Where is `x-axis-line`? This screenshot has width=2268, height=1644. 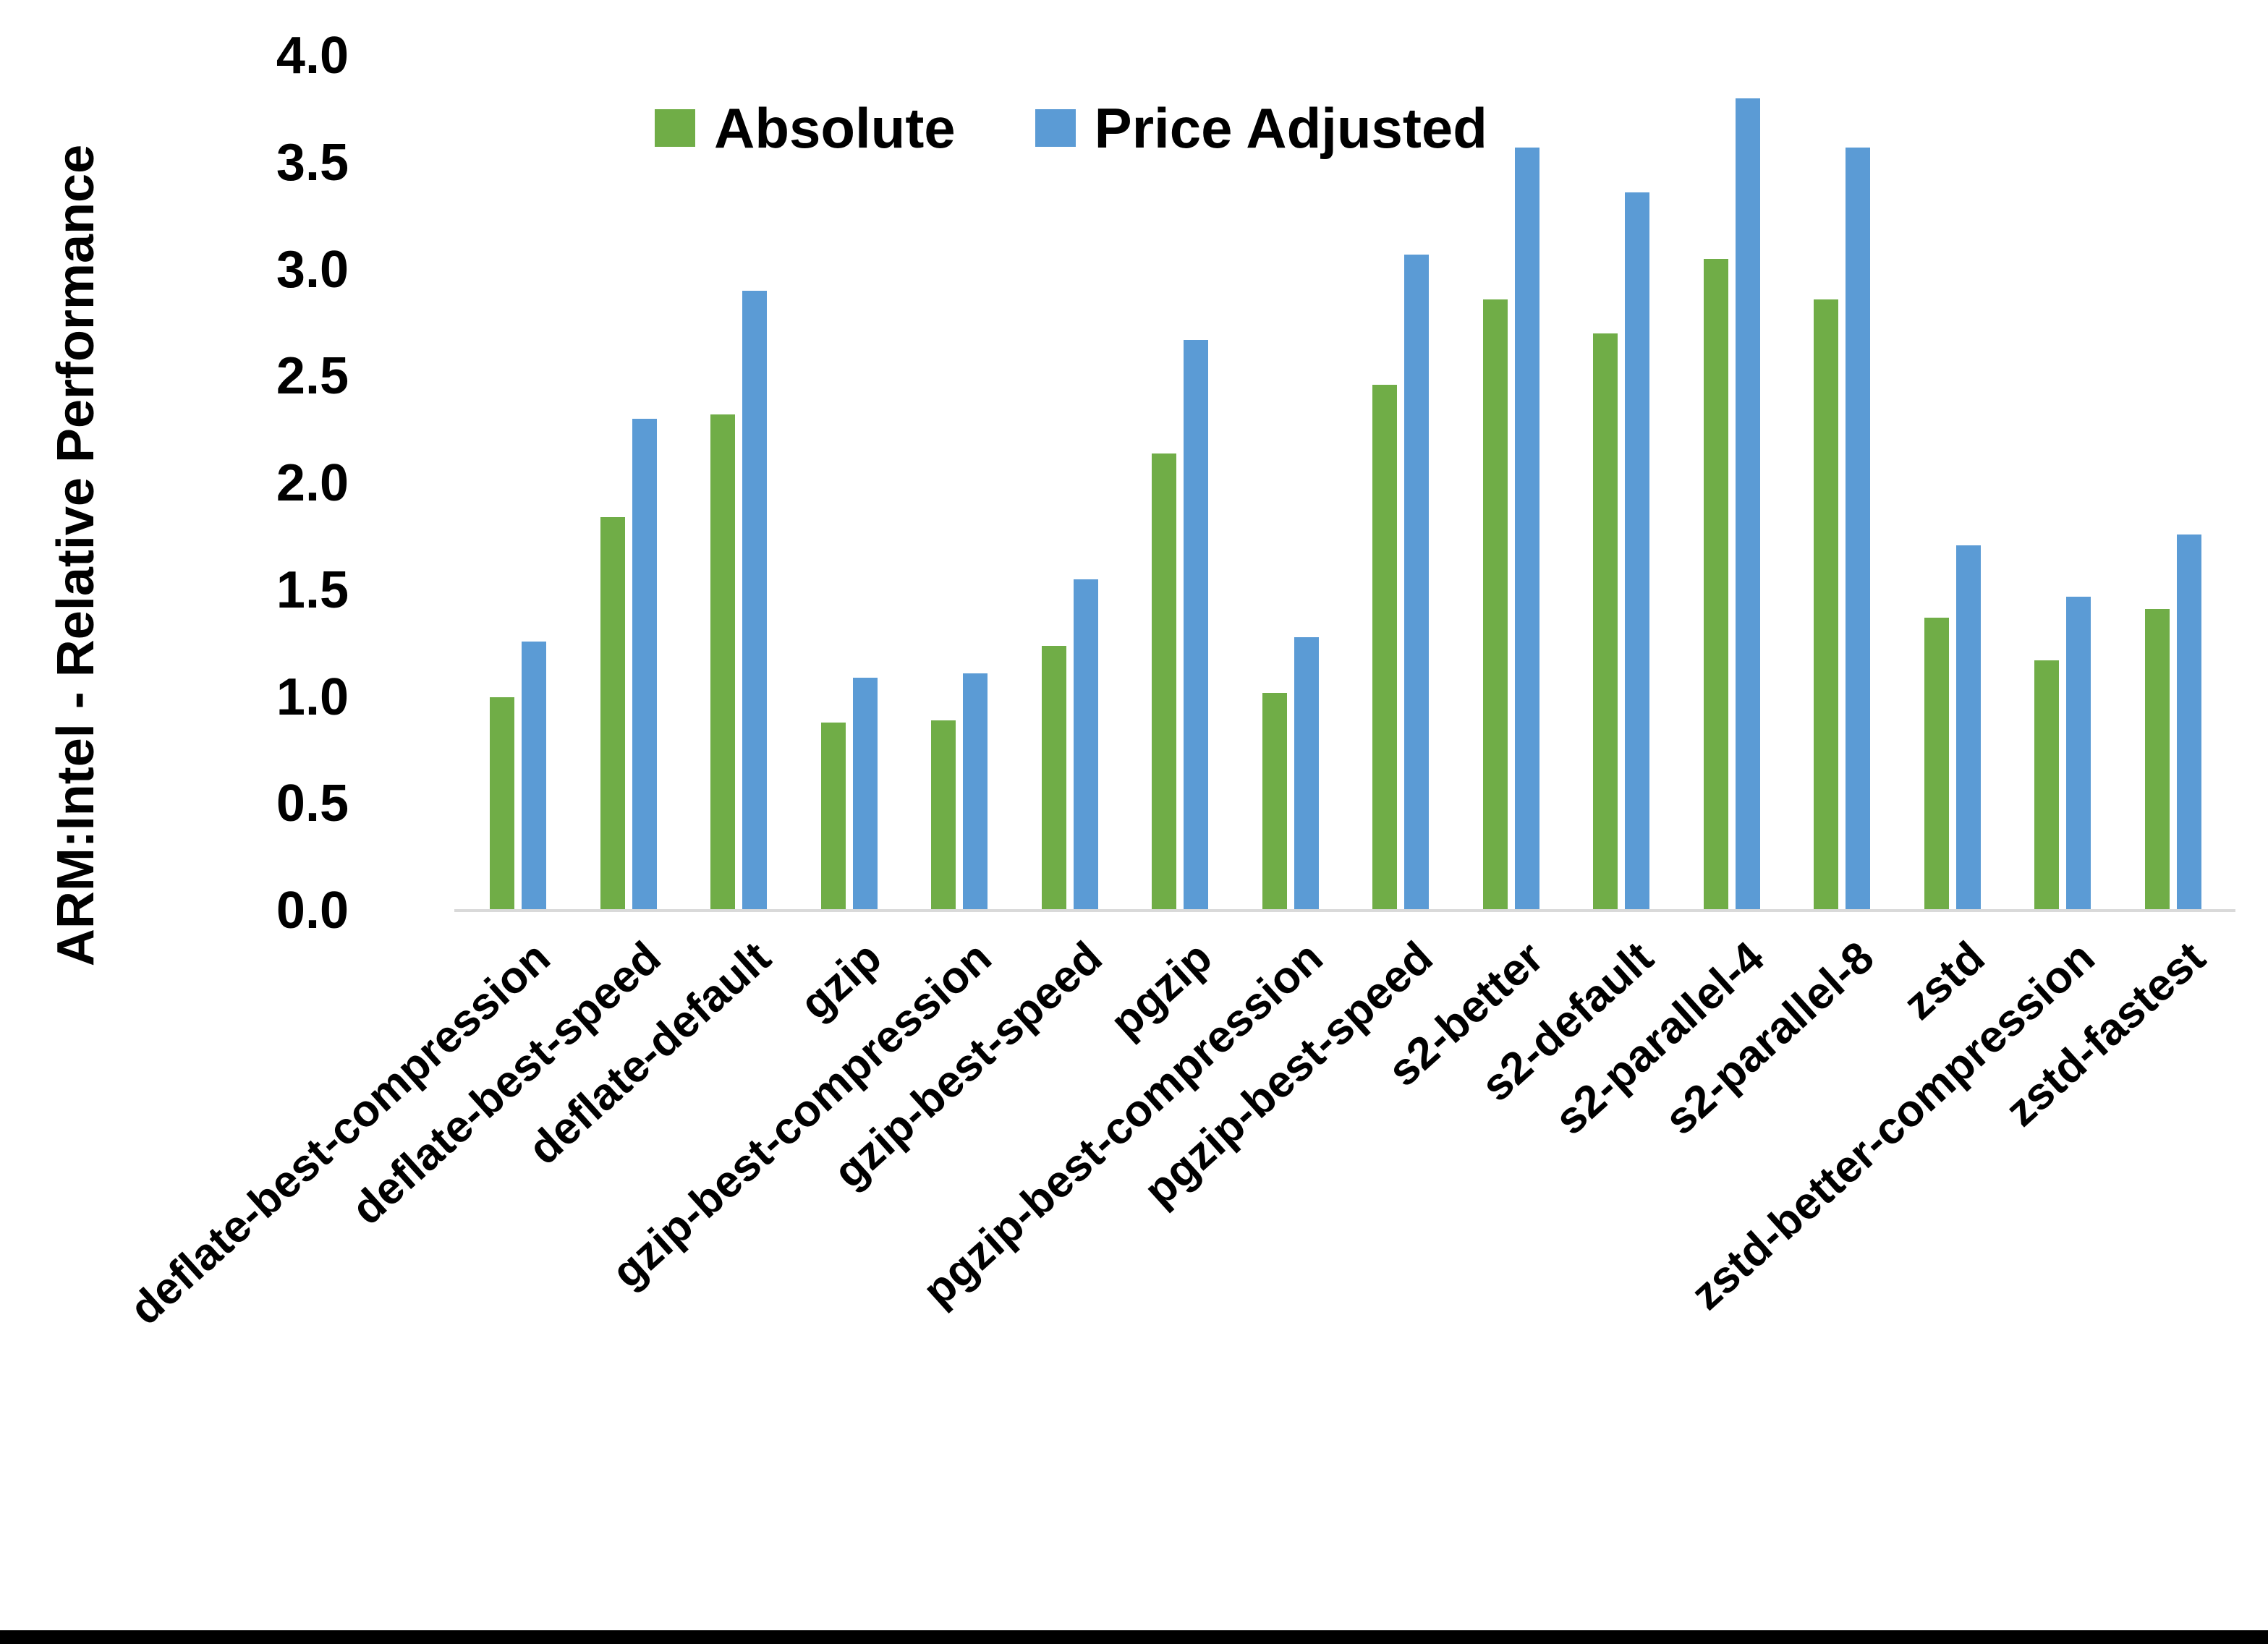 x-axis-line is located at coordinates (1344, 910).